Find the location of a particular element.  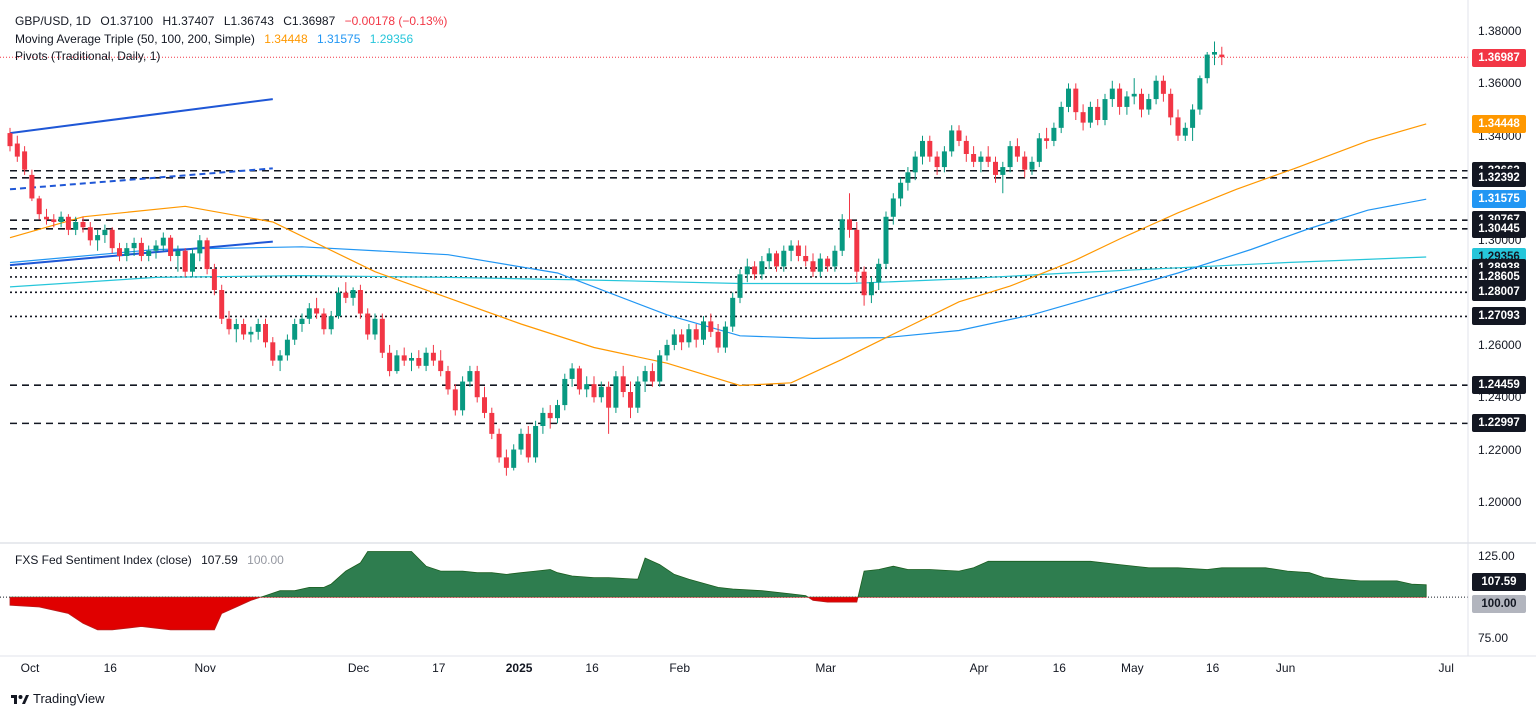

sentiment-area-positive is located at coordinates (718, 574).